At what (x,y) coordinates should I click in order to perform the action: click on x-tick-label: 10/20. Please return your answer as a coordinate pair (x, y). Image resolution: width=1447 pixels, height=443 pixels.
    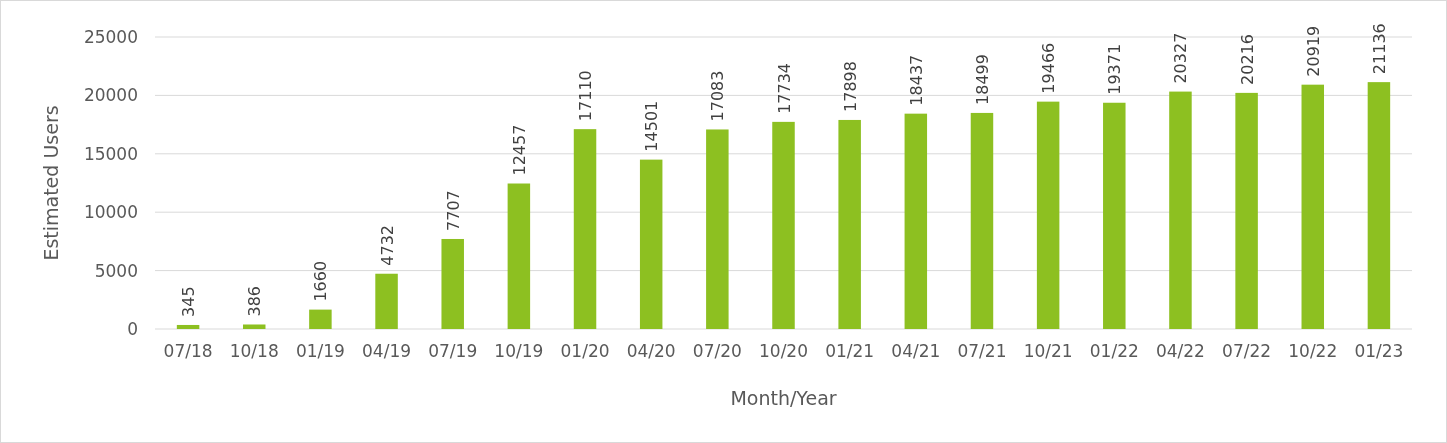
    Looking at the image, I should click on (783, 351).